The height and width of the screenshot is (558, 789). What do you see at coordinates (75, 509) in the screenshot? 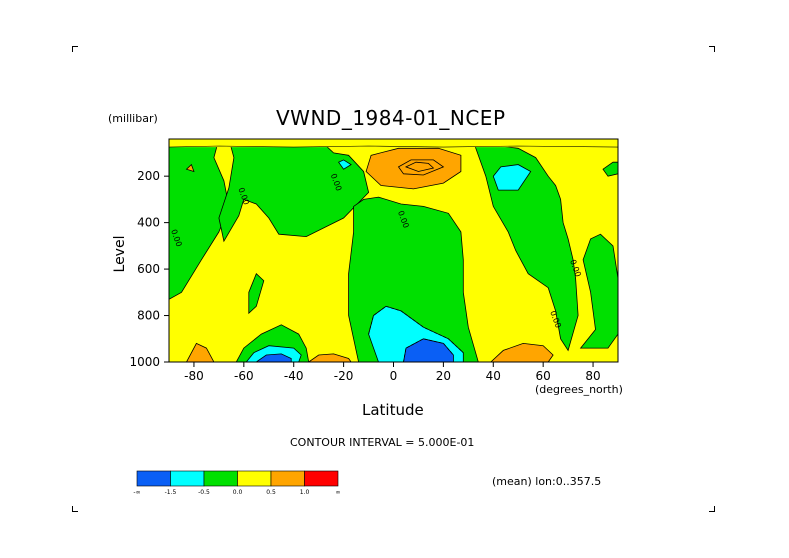
I see `crop-mark-bottom-left` at bounding box center [75, 509].